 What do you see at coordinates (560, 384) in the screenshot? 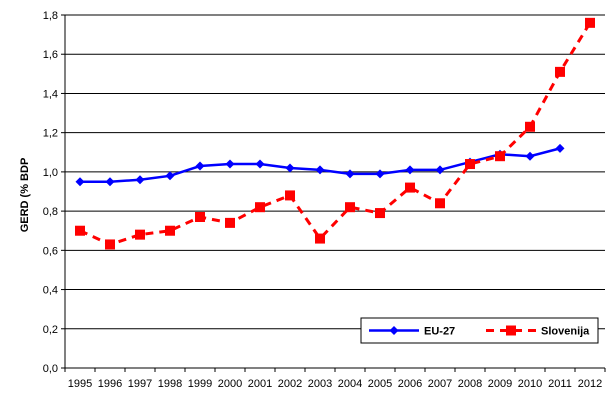
I see `x-tick-label: 2011` at bounding box center [560, 384].